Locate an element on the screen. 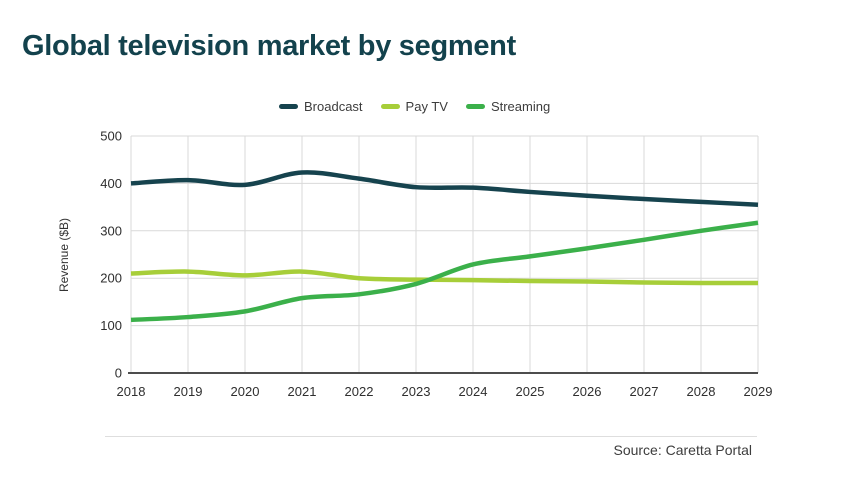  x-tick-label: 2028 is located at coordinates (701, 391).